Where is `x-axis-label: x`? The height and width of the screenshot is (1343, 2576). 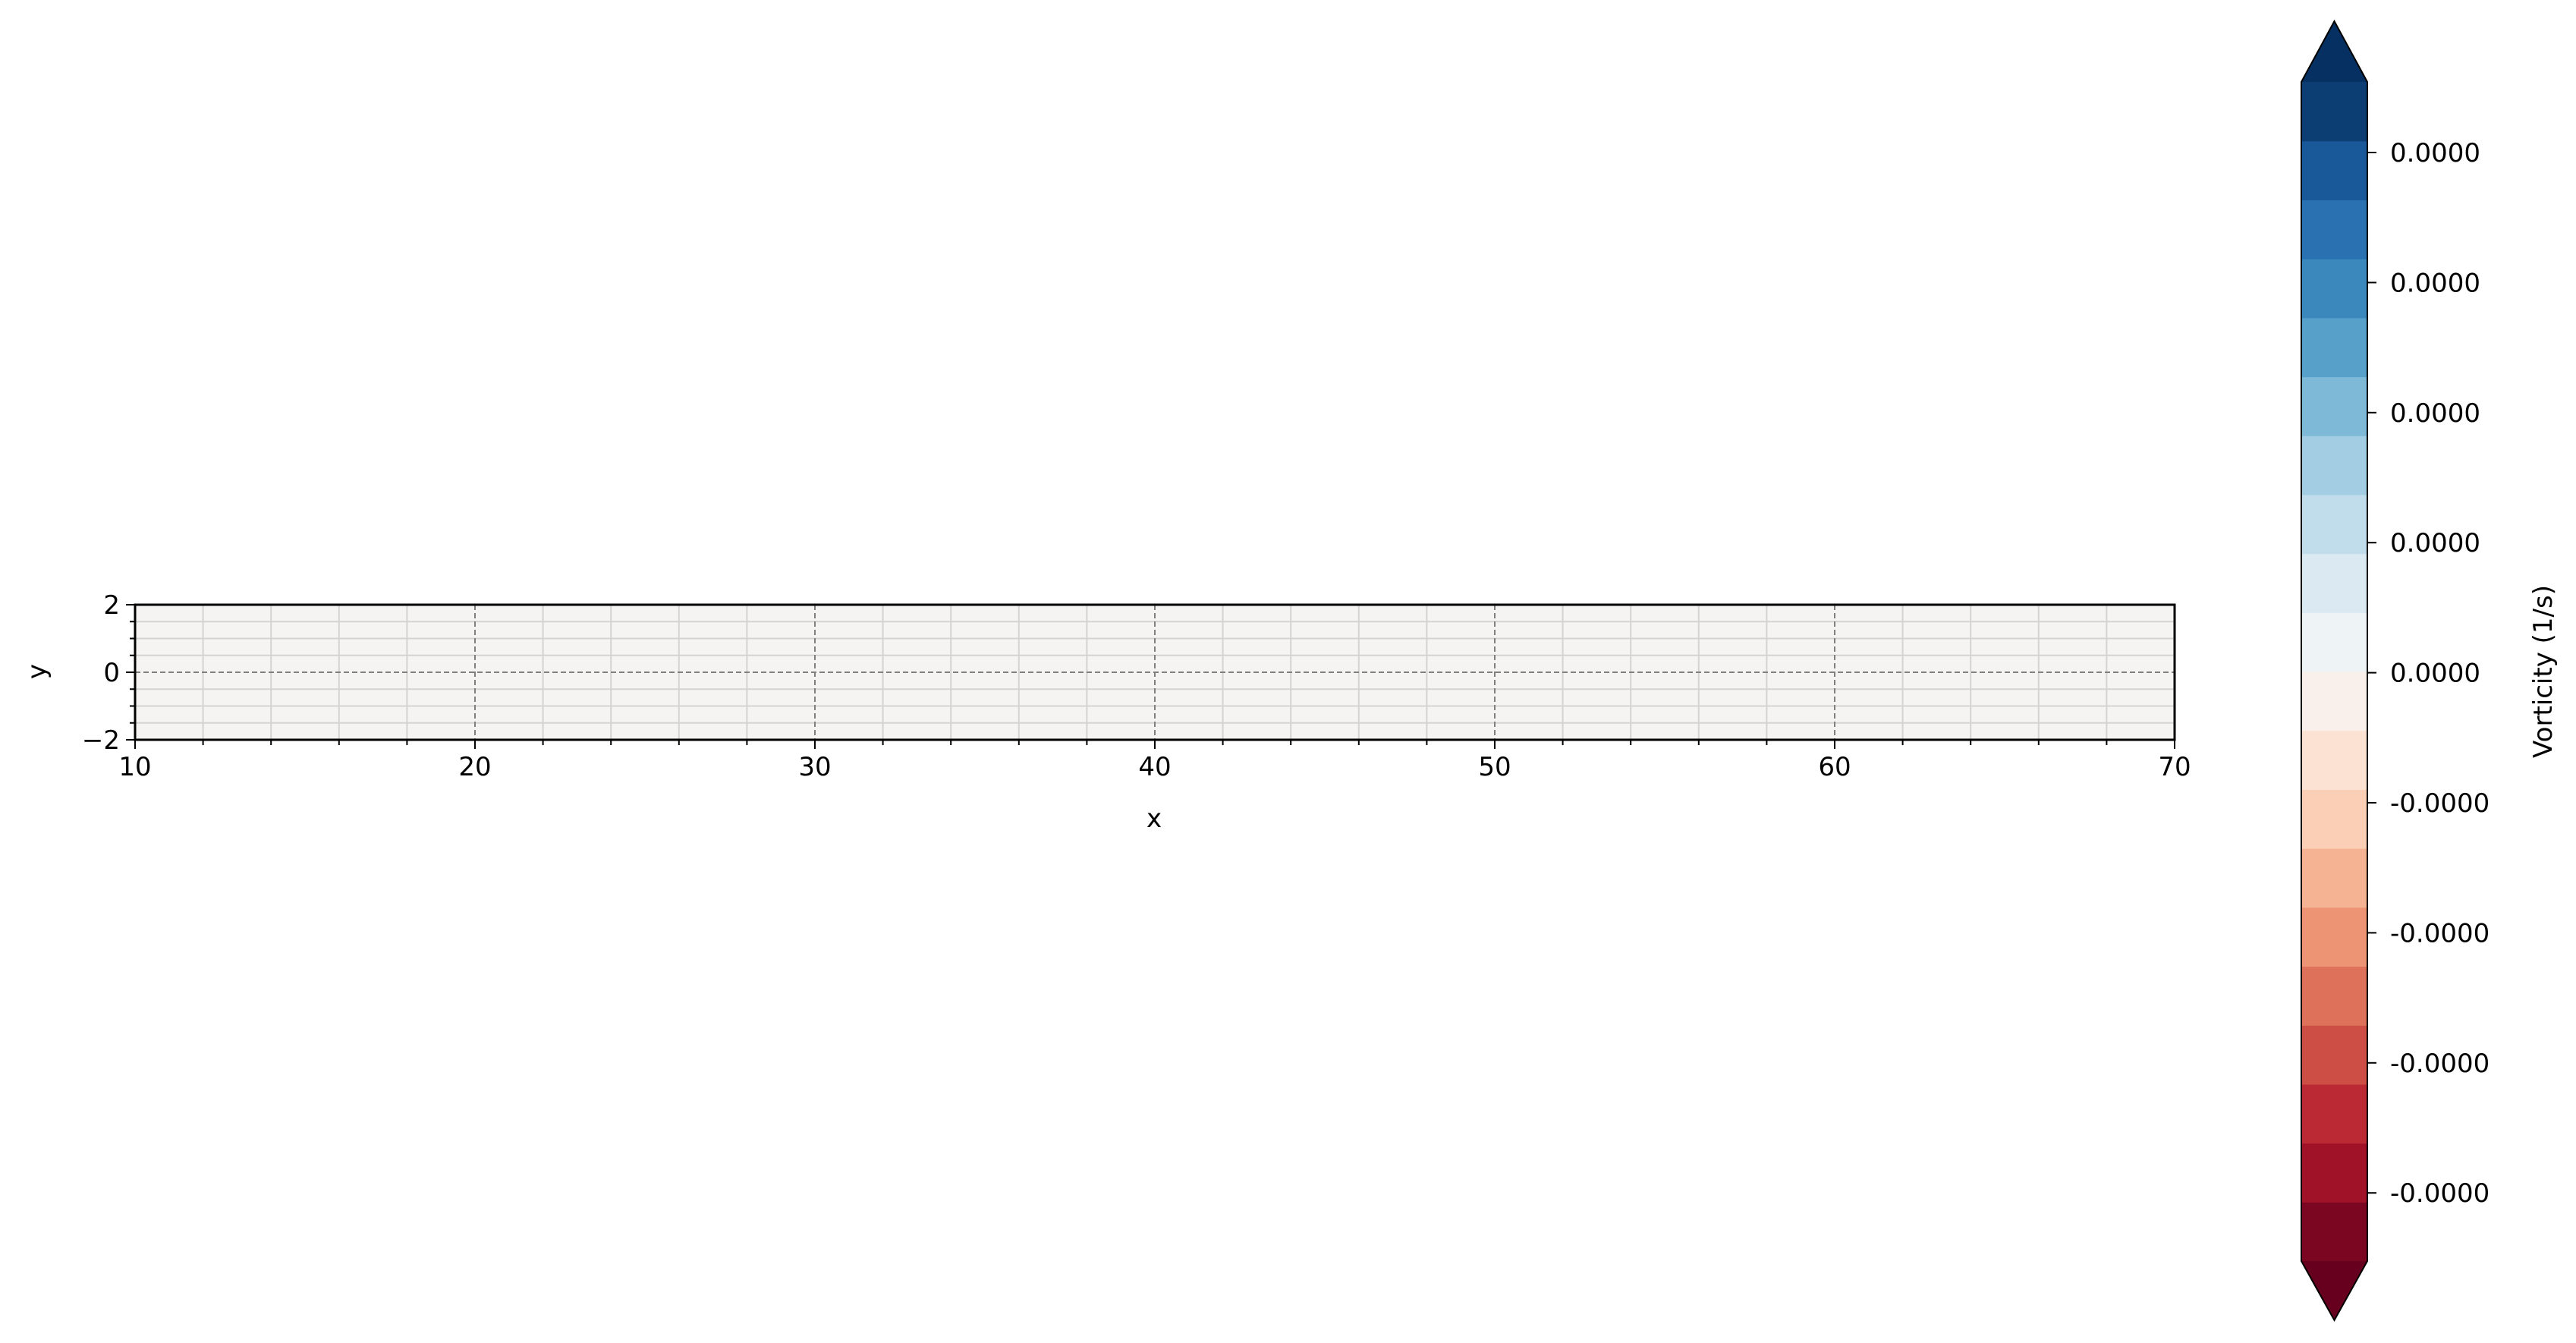 x-axis-label: x is located at coordinates (1154, 819).